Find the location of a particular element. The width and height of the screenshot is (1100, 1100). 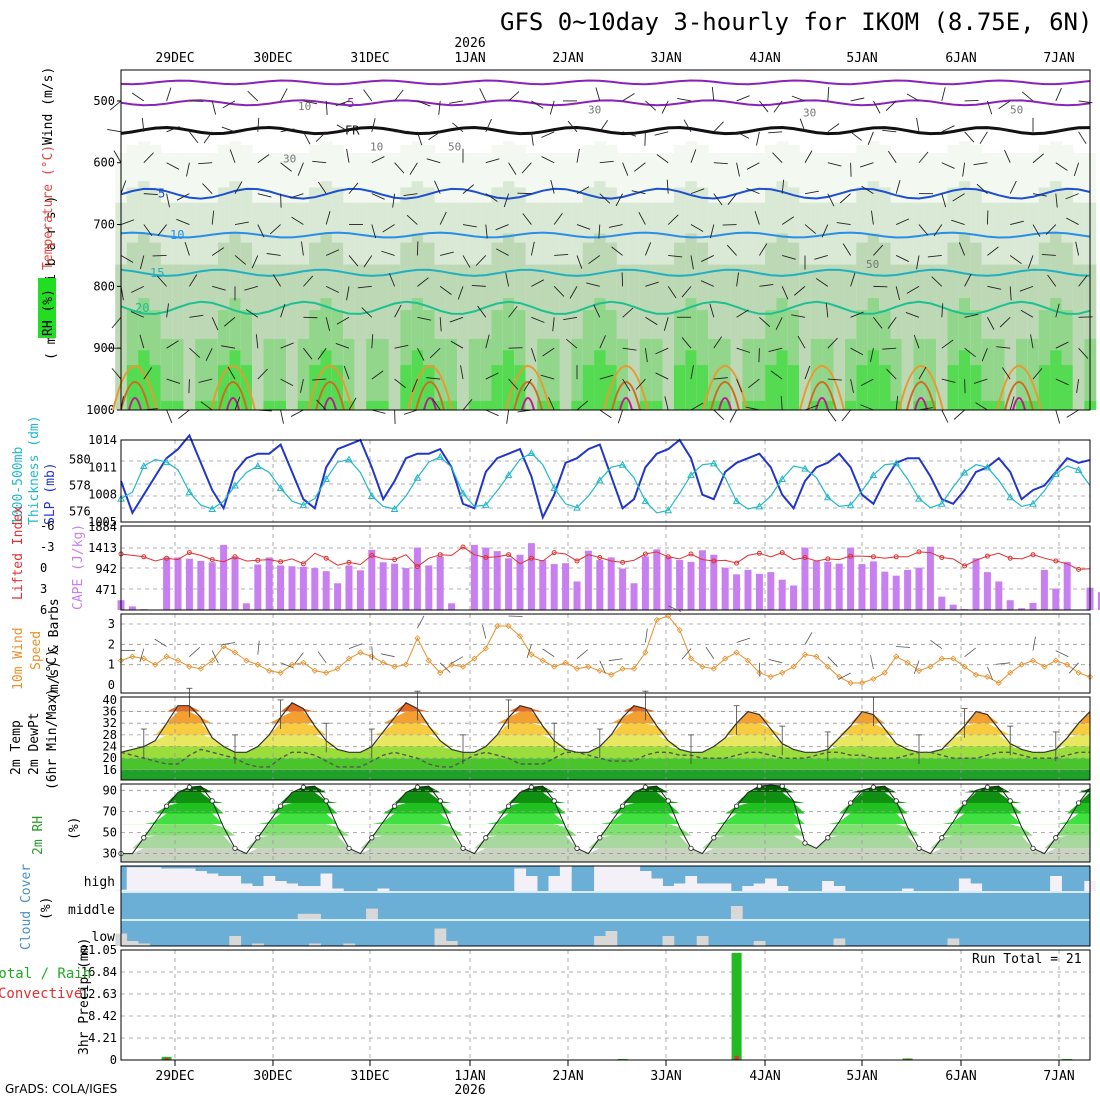

cloud-low-label: low is located at coordinates (104, 937).